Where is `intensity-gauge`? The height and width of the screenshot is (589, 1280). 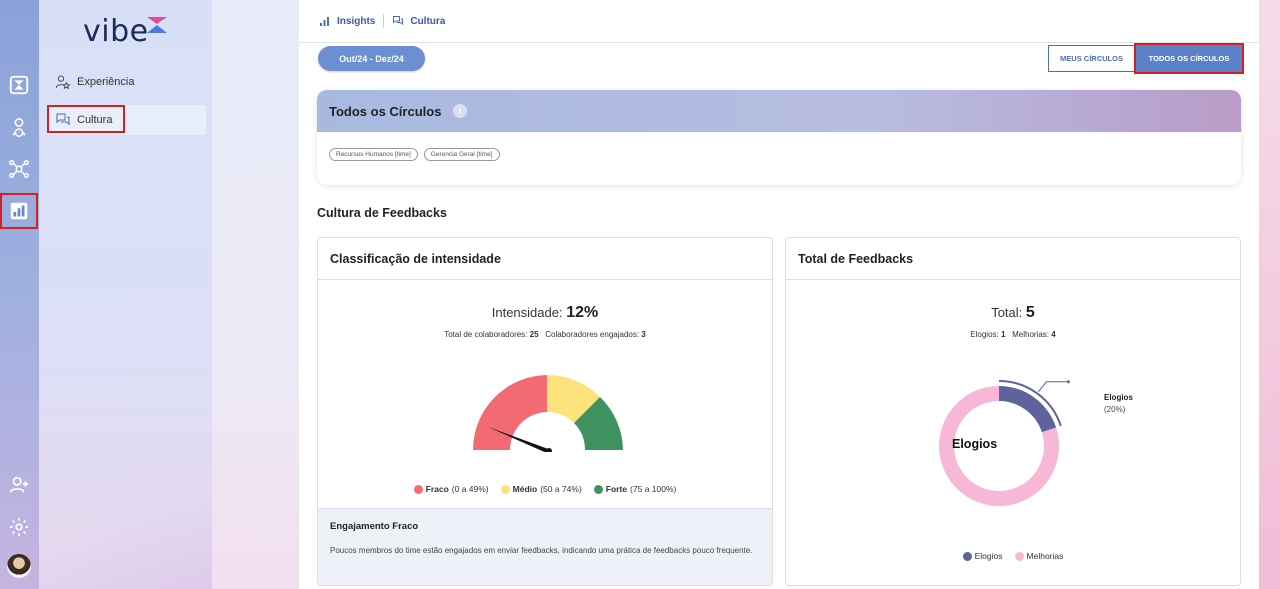
intensity-gauge is located at coordinates (548, 413).